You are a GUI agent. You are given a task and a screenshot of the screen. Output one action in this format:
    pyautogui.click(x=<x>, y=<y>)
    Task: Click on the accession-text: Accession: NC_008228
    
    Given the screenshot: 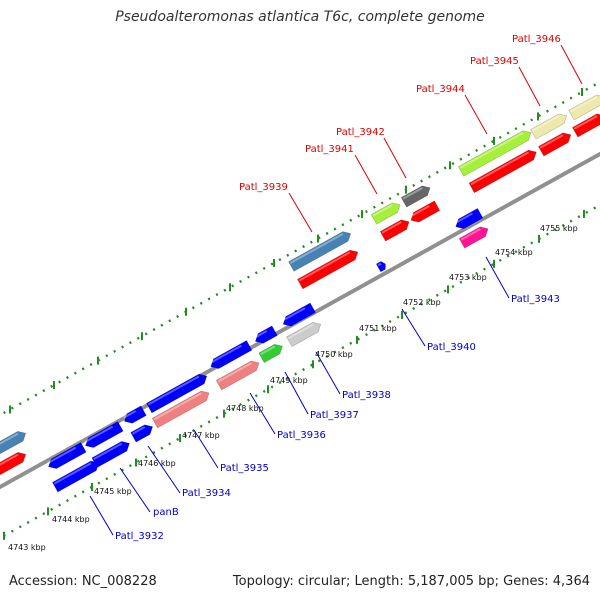 What is the action you would take?
    pyautogui.click(x=83, y=581)
    